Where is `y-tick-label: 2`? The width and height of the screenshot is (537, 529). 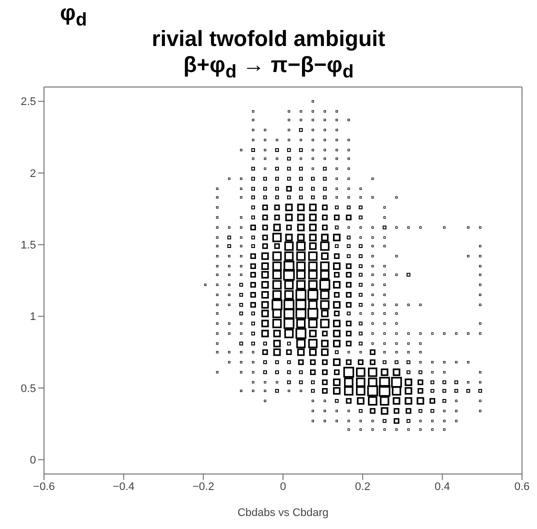
y-tick-label: 2 is located at coordinates (33, 174).